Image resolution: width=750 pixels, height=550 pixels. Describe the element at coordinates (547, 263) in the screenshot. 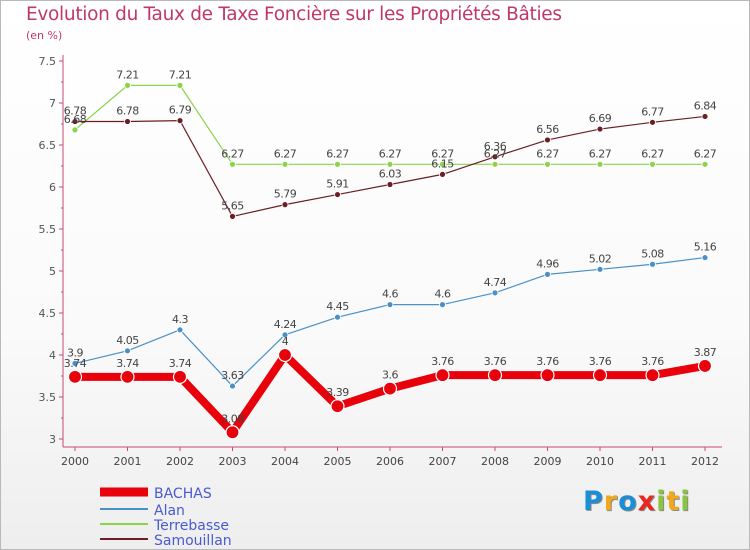

I see `data-label: 4.96` at that location.